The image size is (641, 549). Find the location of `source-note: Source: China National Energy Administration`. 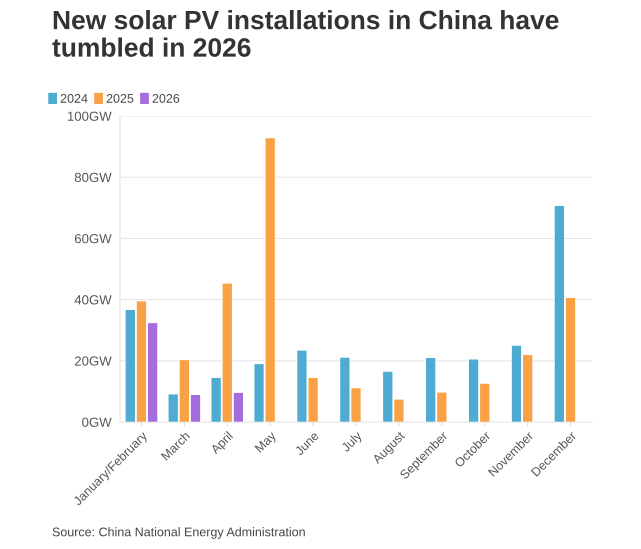

source-note: Source: China National Energy Administration is located at coordinates (178, 533).